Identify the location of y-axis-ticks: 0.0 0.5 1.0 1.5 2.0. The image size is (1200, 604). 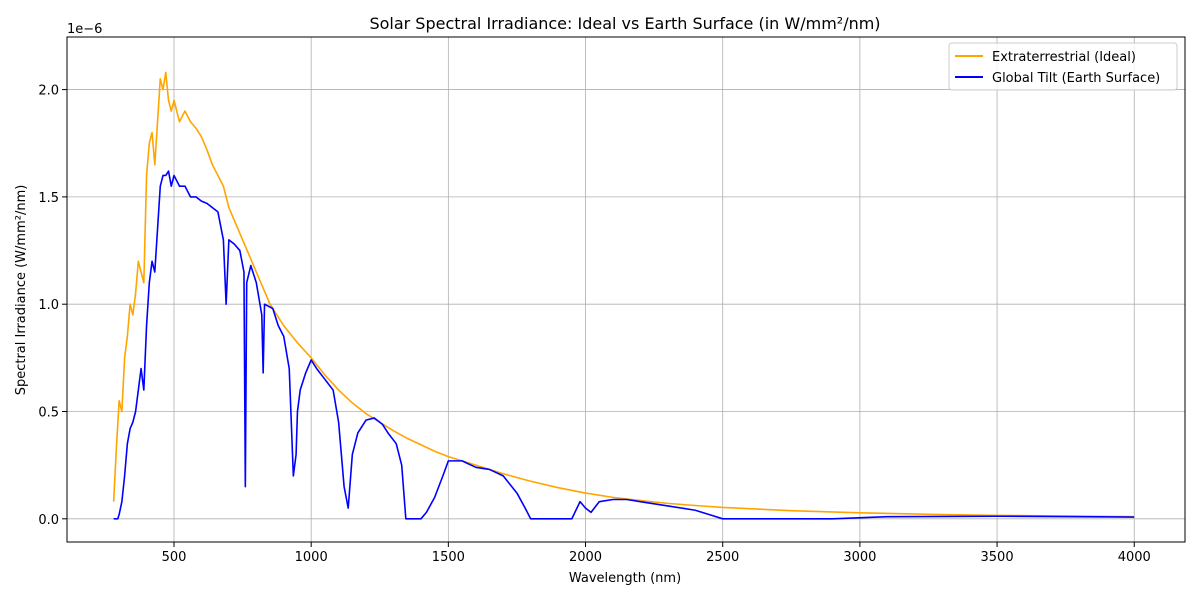
(52, 306).